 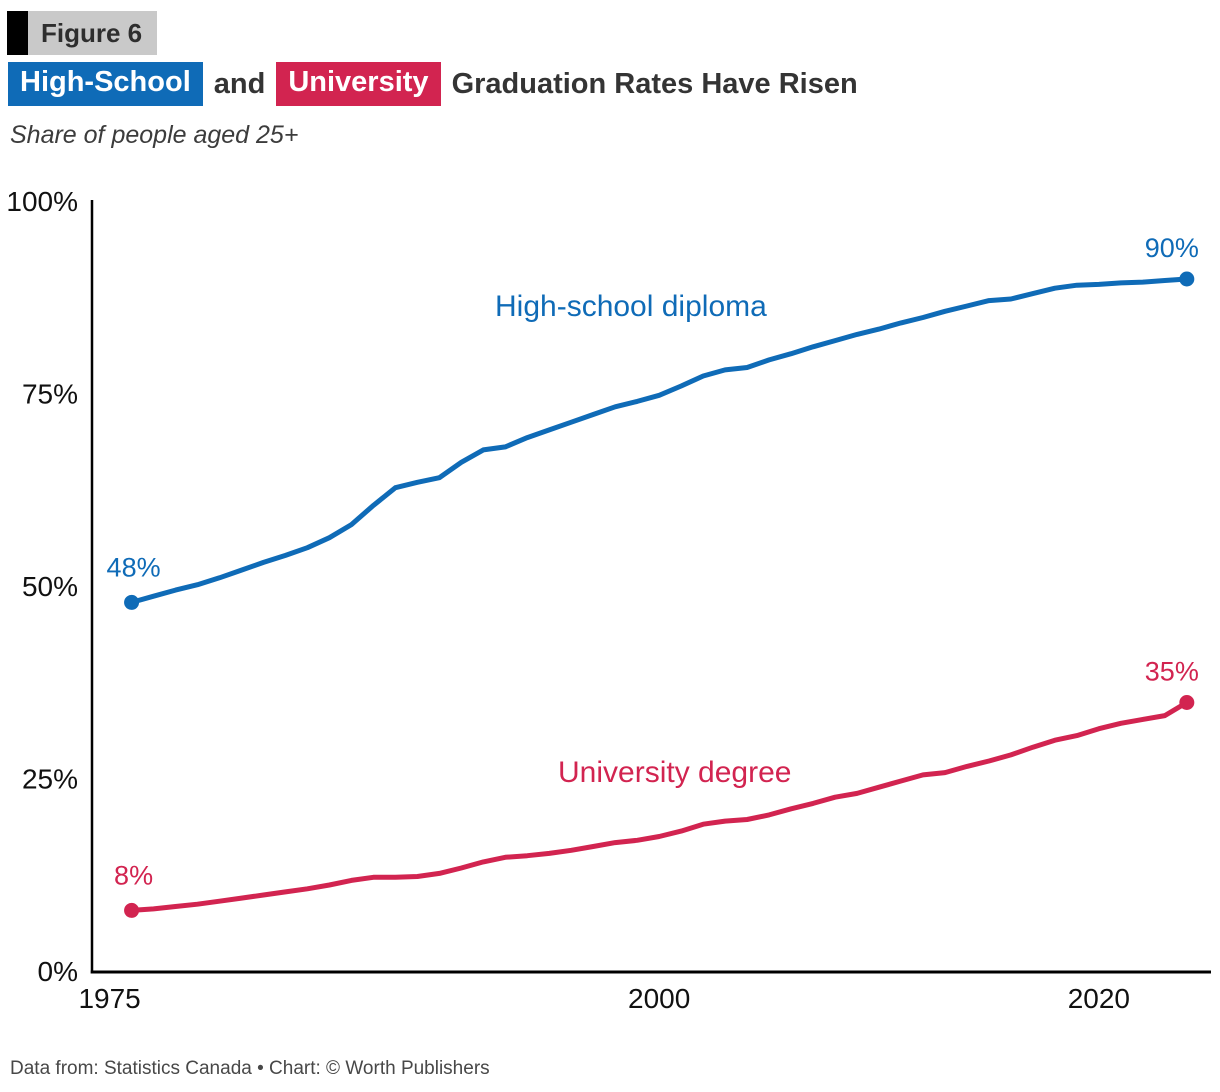 I want to click on y-tick-label: 25%, so click(x=50, y=779).